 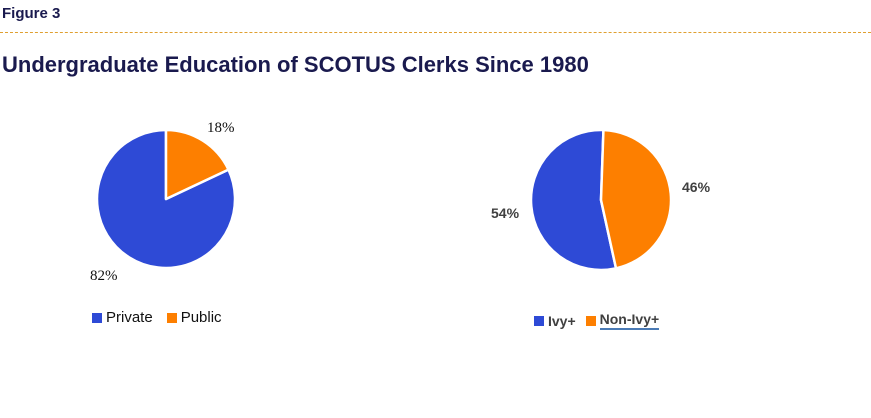 I want to click on legend-swatch-private, so click(x=97, y=317).